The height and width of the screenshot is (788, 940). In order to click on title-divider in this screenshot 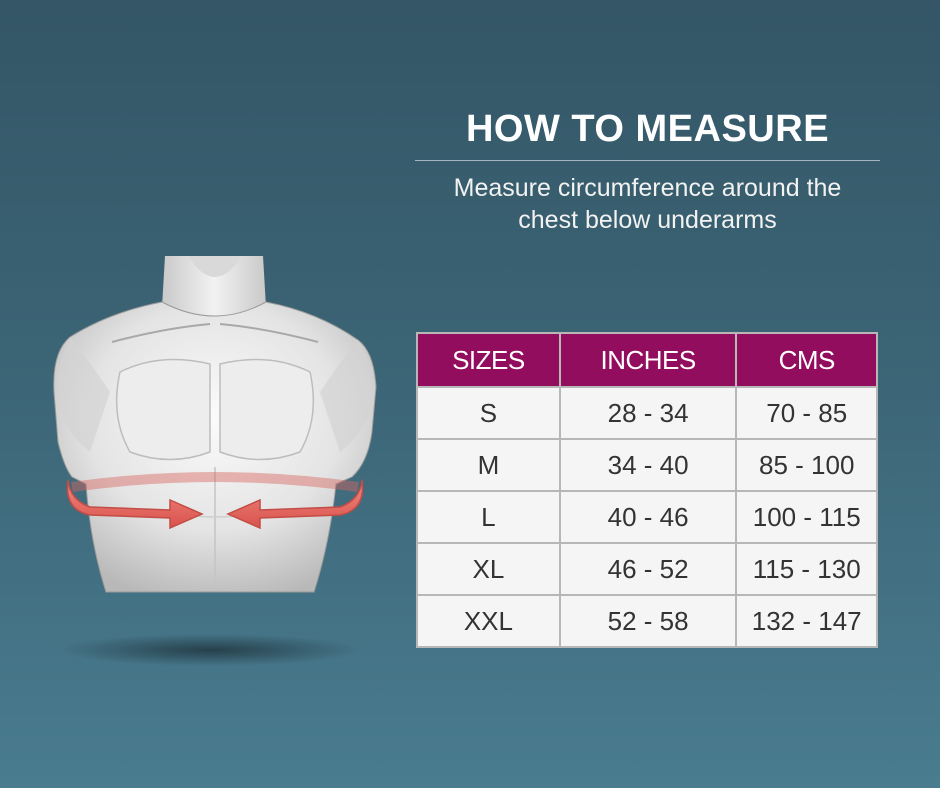, I will do `click(647, 160)`.